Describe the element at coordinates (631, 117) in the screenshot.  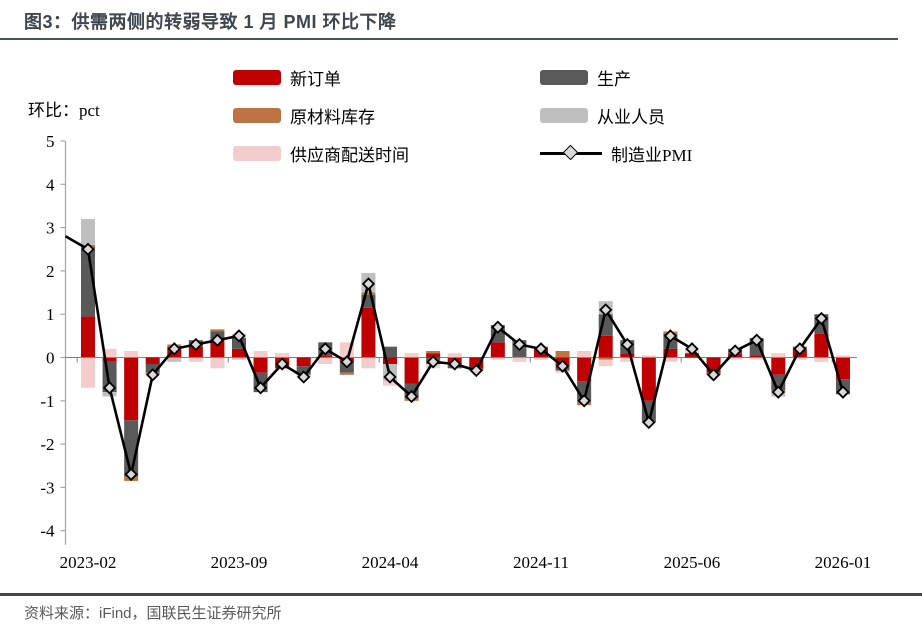
I see `legend-label: 从业人员` at that location.